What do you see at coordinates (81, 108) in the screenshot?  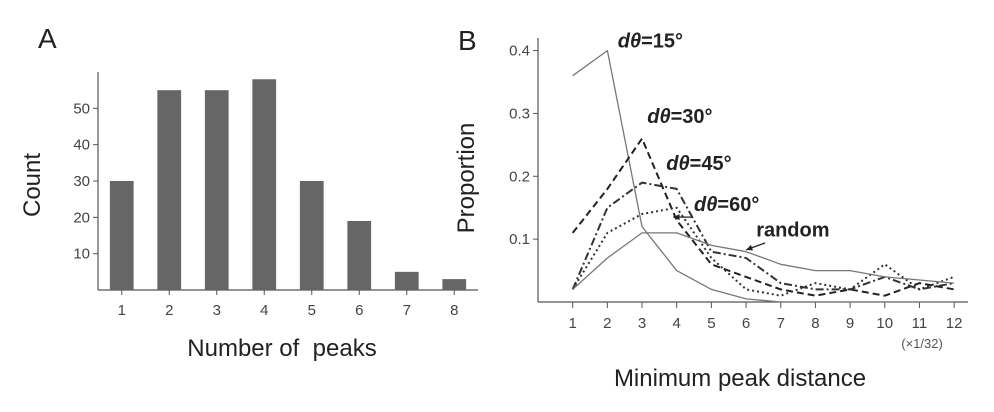 I see `y-tick-label: 50` at bounding box center [81, 108].